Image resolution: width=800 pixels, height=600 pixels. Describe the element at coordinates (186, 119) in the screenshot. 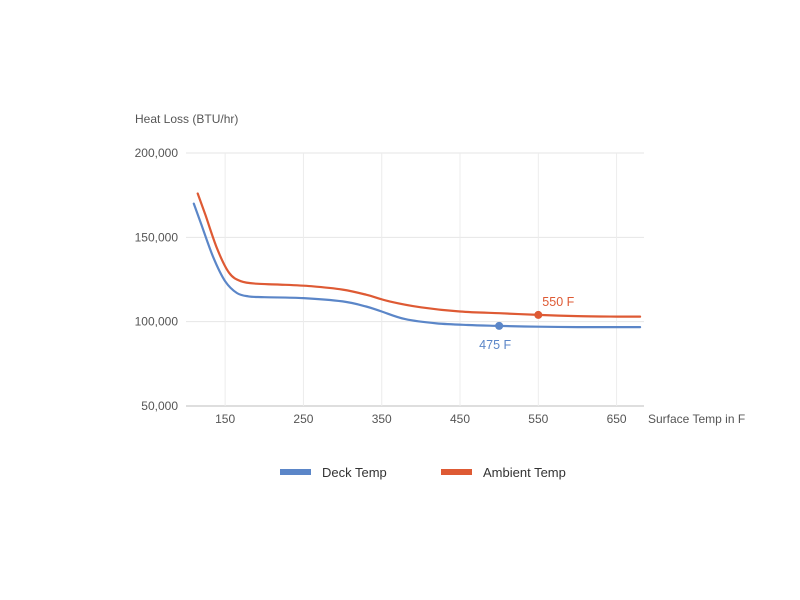

I see `y-axis-title: Heat Loss (BTU/hr)` at that location.